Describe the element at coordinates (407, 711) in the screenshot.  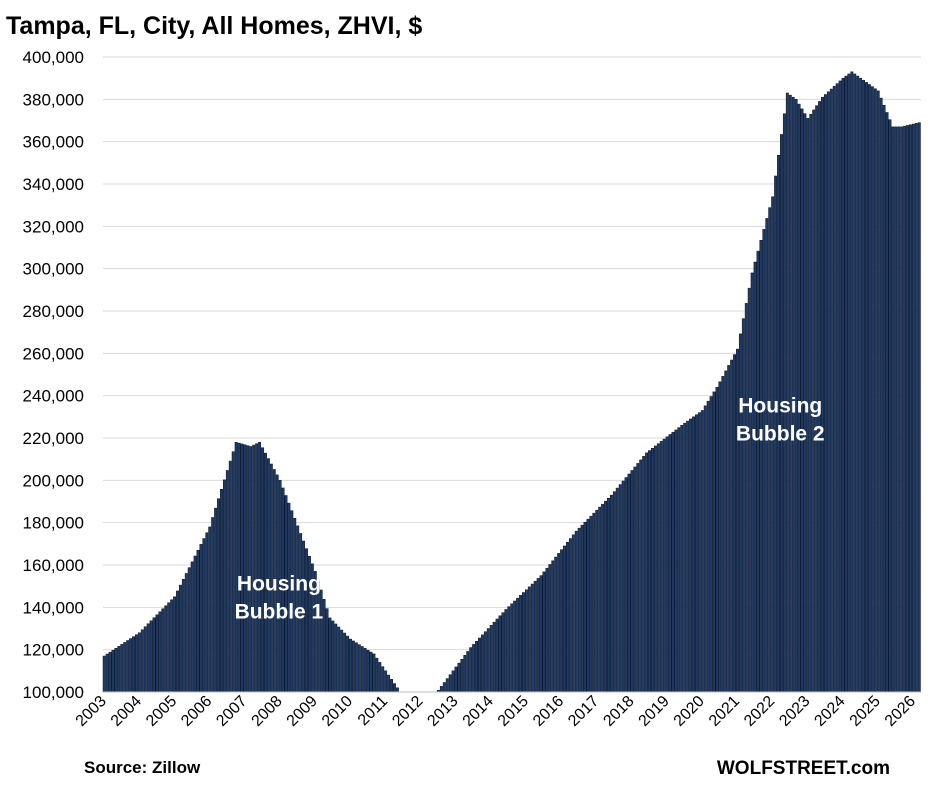
I see `x-tick-label: 2012` at that location.